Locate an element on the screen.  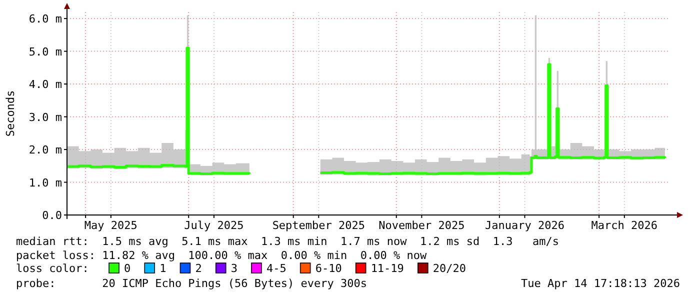
legend-title: loss color: is located at coordinates (52, 268).